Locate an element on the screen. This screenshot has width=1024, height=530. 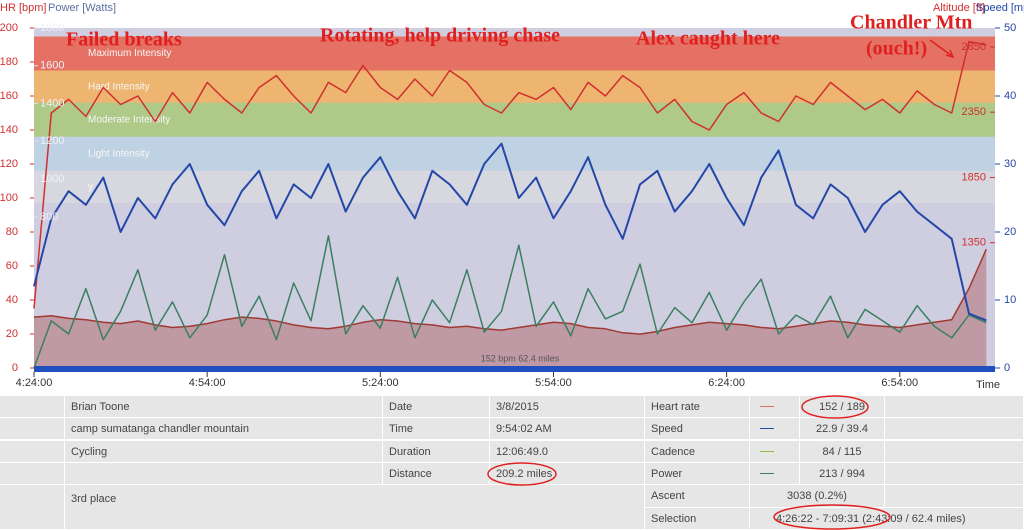
speed-axis-title: Speed [mph] is located at coordinates (1000, 8).